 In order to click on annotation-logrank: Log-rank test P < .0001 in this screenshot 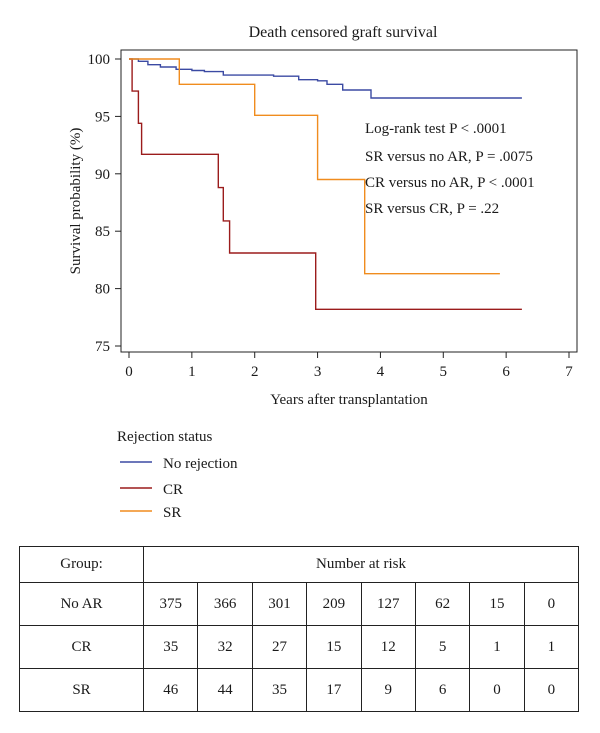, I will do `click(436, 129)`.